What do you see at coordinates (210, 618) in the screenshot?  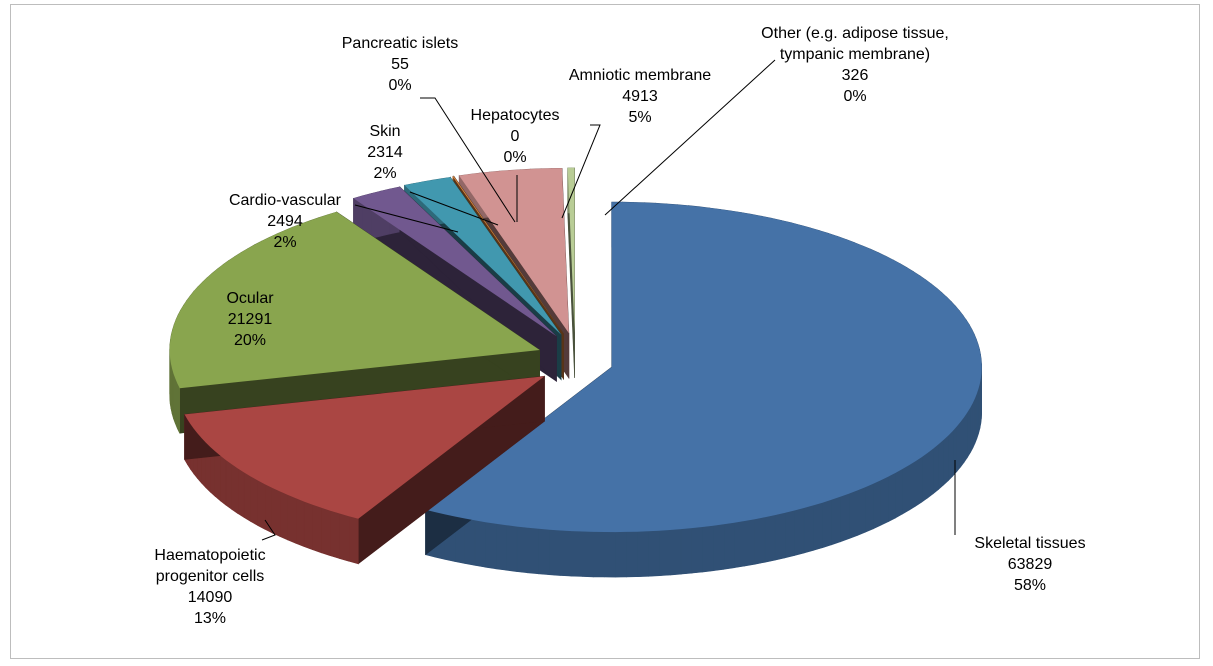 I see `label-percent: 13%` at bounding box center [210, 618].